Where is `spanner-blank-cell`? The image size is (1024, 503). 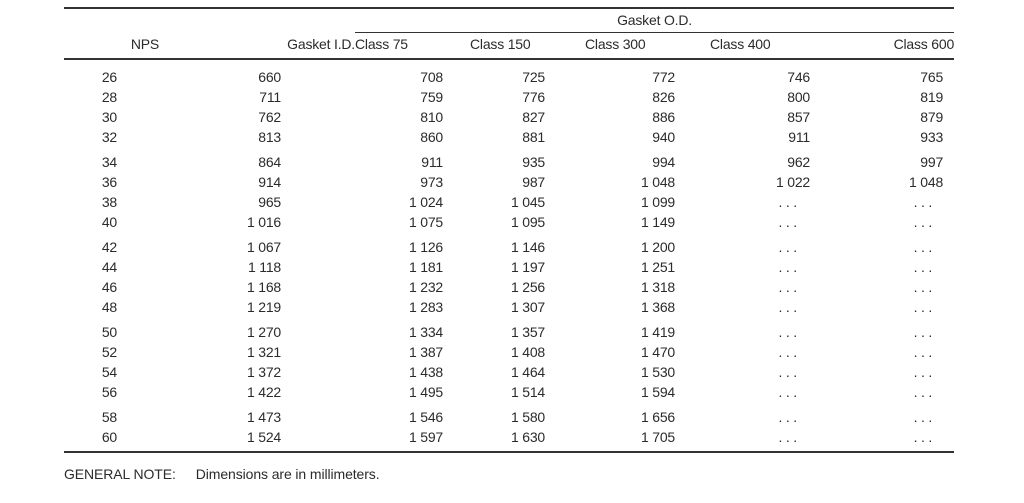
spanner-blank-cell is located at coordinates (209, 20).